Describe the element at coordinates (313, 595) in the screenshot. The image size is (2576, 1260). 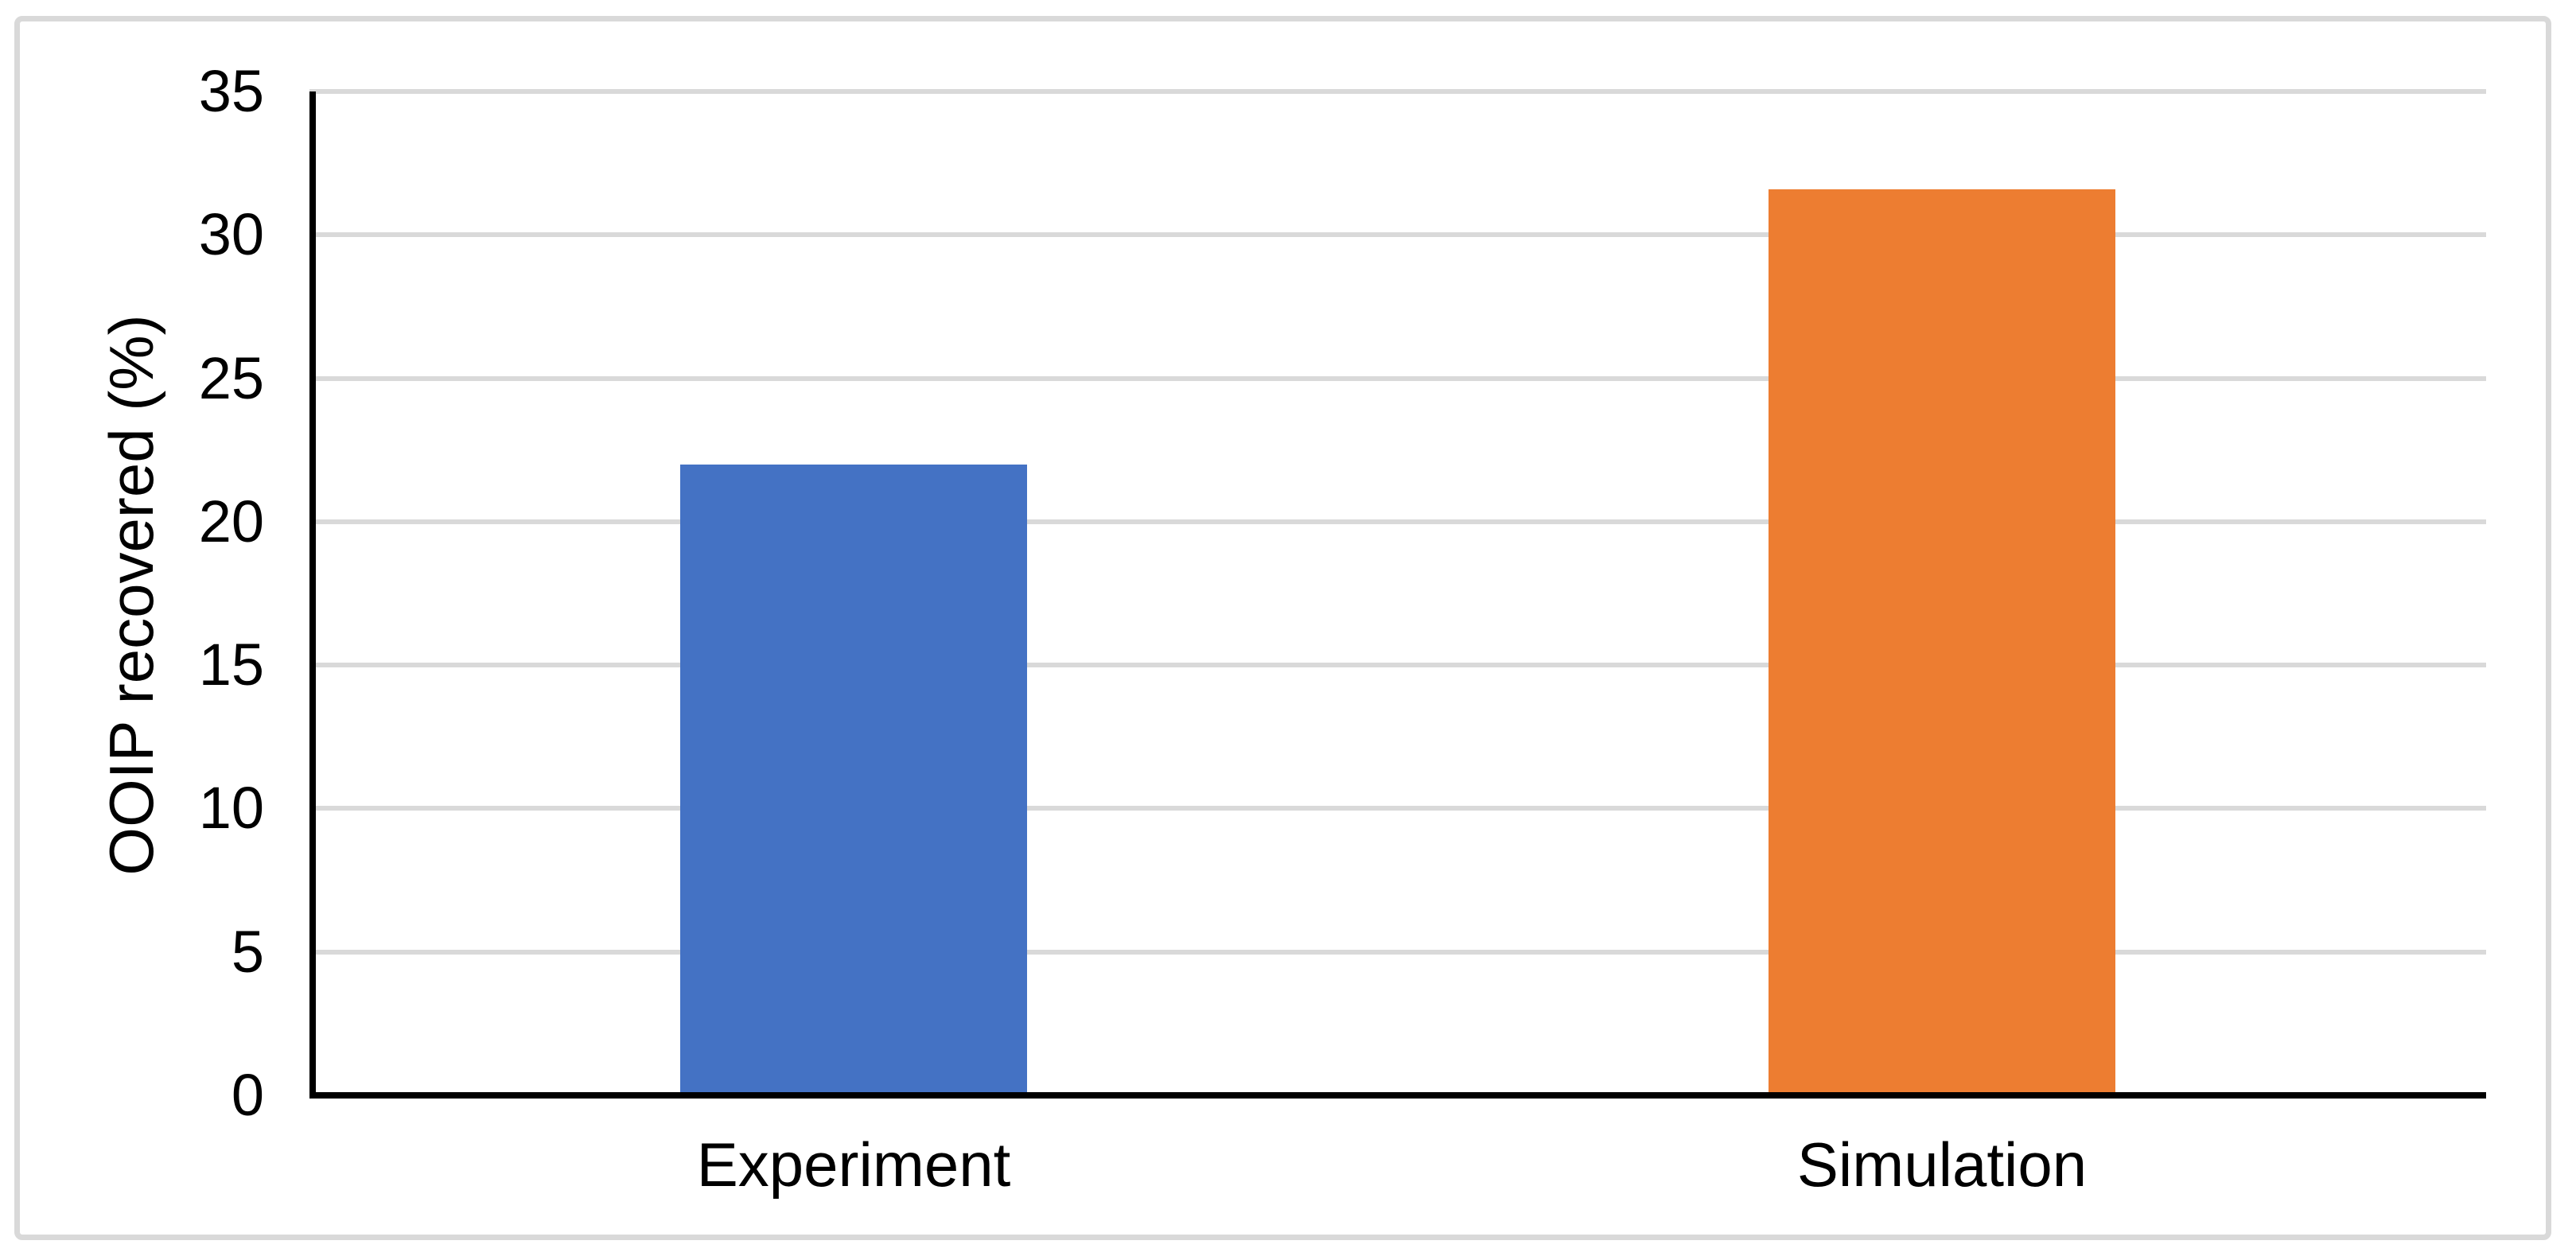
I see `y-axis-line` at that location.